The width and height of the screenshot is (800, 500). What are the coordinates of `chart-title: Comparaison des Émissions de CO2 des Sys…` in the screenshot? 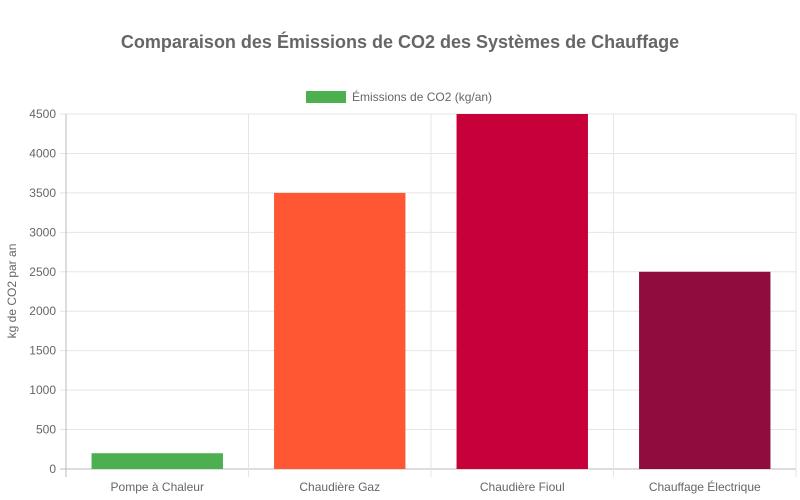 It's located at (400, 41).